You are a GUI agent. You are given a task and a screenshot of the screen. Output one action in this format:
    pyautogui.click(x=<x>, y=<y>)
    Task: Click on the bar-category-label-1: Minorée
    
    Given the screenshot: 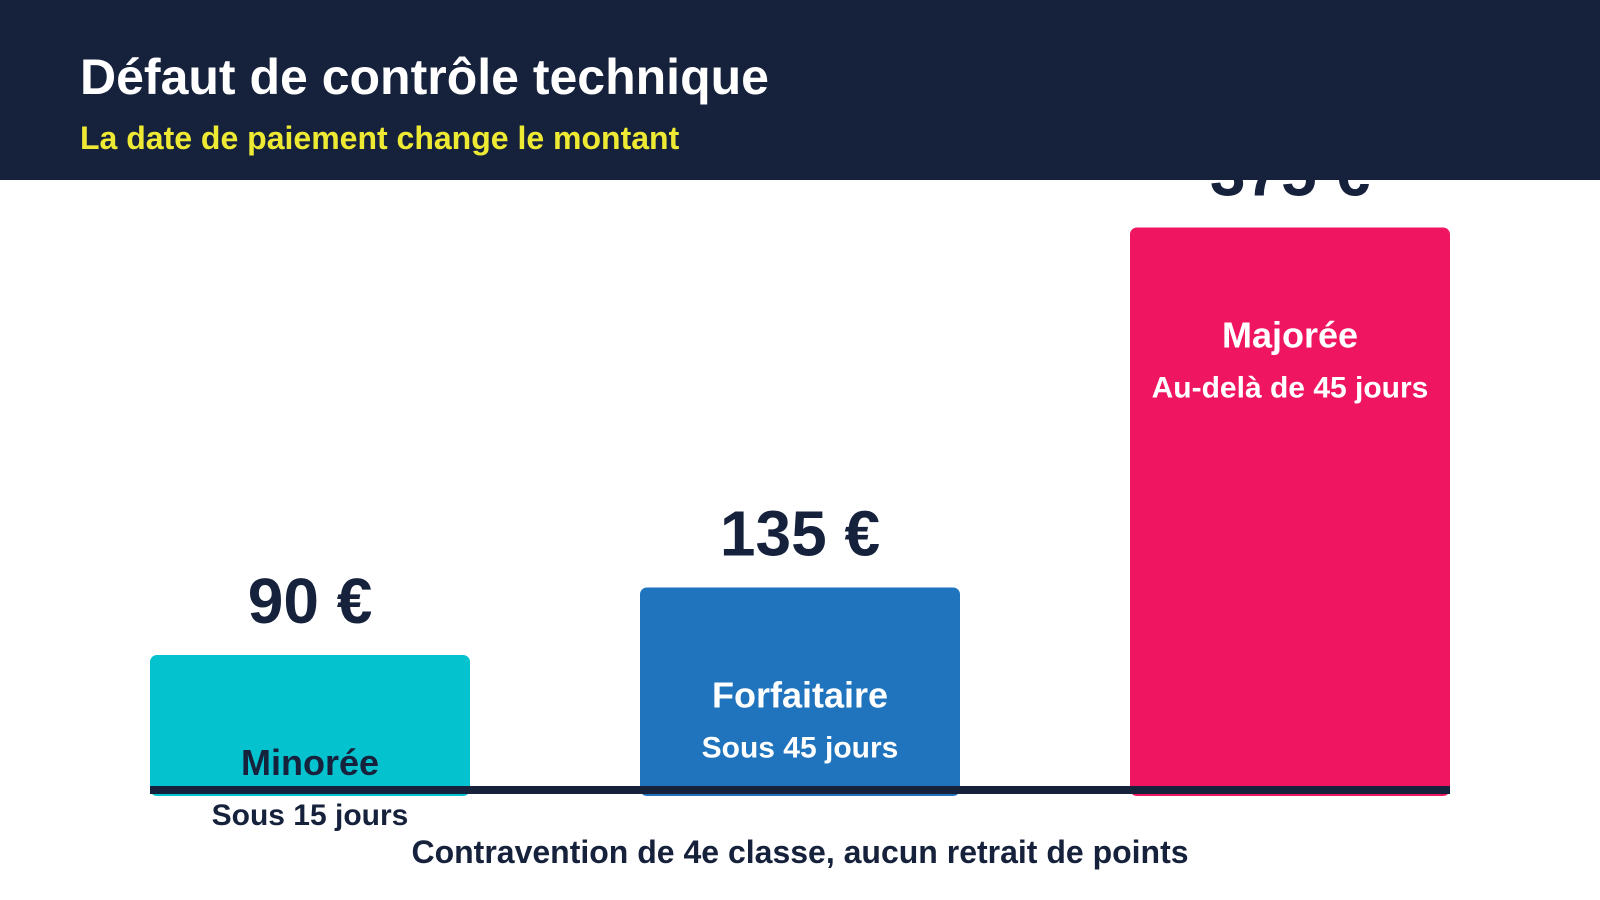 What is the action you would take?
    pyautogui.click(x=310, y=762)
    